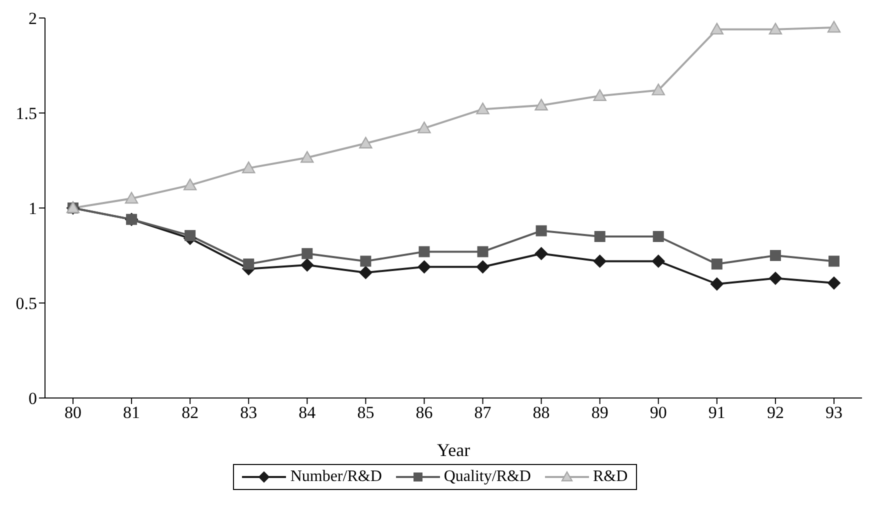  Describe the element at coordinates (336, 477) in the screenshot. I see `legend-label: Number/R&D` at that location.